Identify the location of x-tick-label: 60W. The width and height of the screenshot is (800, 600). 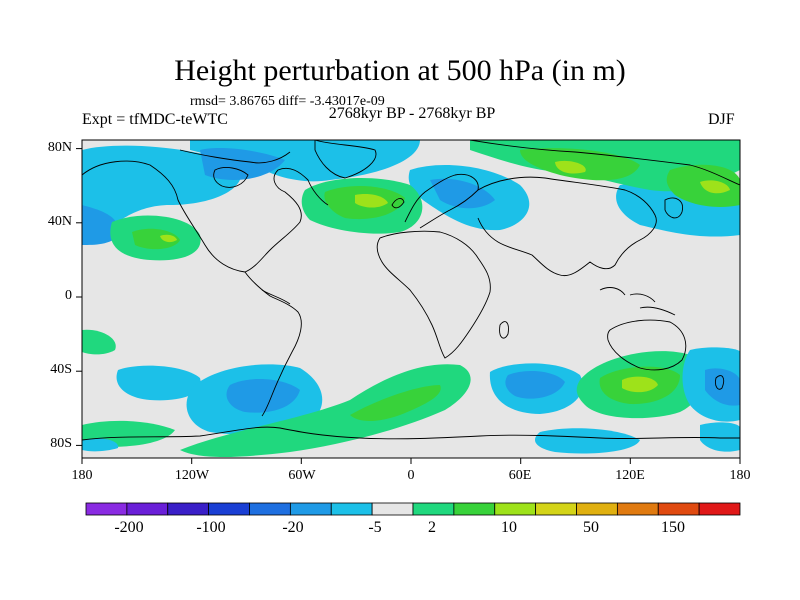
(302, 475).